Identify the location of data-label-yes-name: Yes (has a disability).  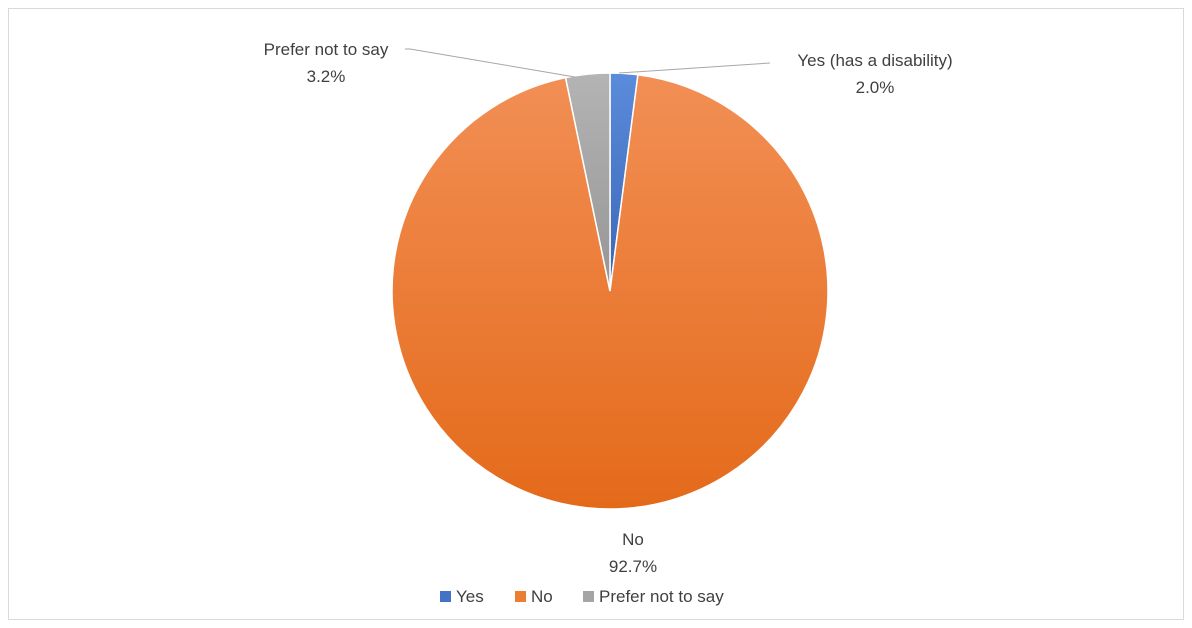
(874, 60).